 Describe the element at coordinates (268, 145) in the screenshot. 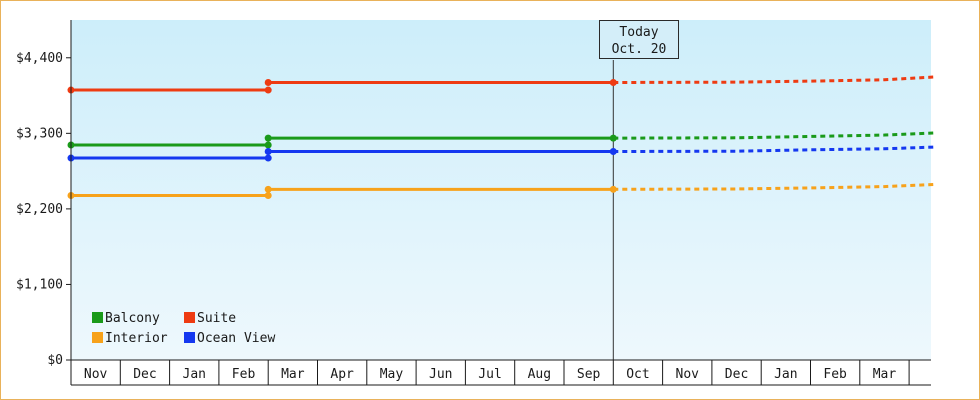

I see `point-balcony-change-before` at that location.